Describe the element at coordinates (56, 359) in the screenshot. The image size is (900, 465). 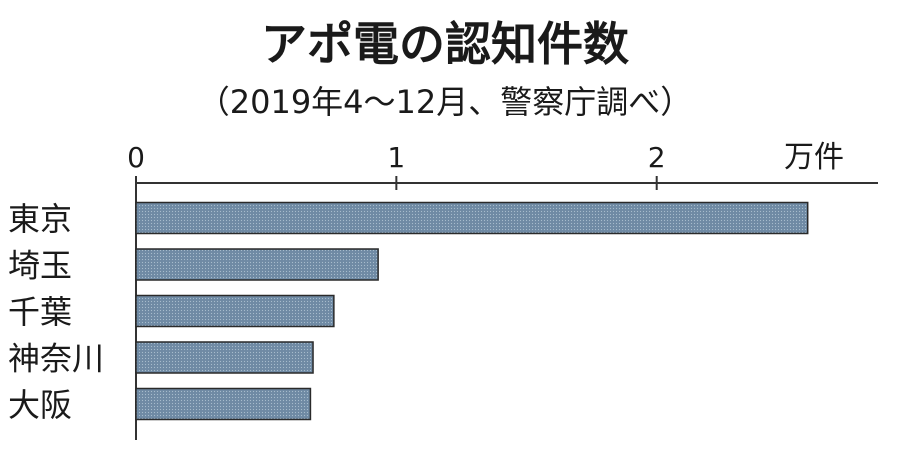
I see `category-label: 神奈川` at that location.